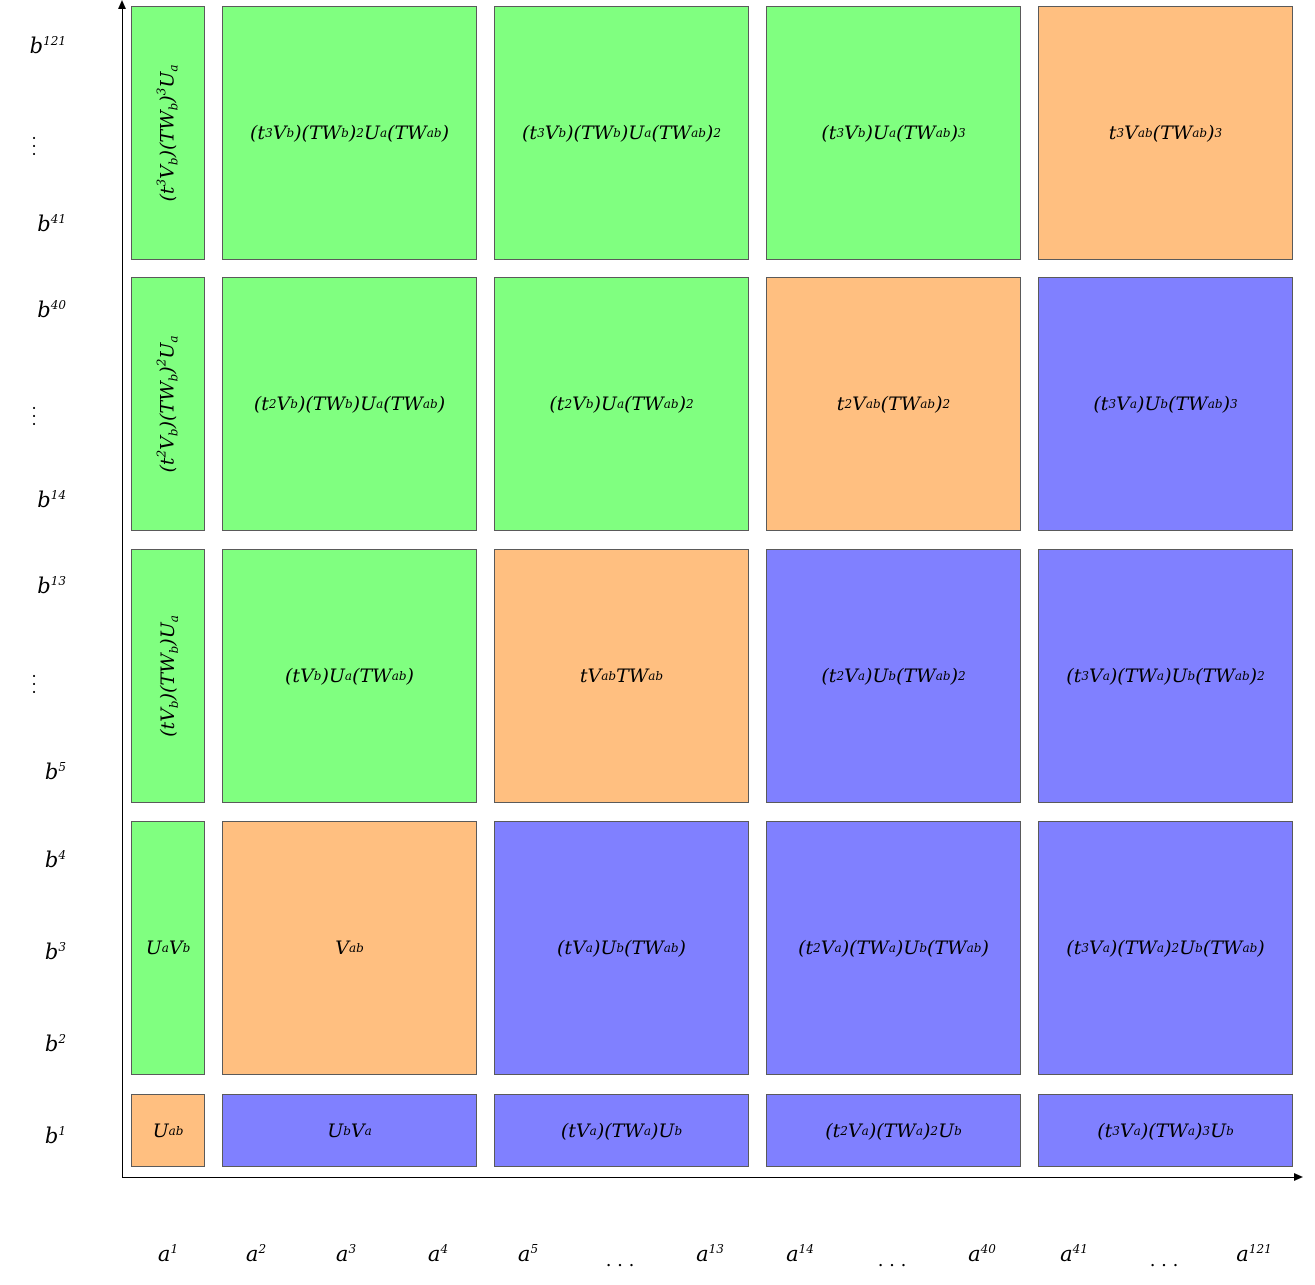  What do you see at coordinates (438, 1254) in the screenshot?
I see `x-label-a4: a4` at bounding box center [438, 1254].